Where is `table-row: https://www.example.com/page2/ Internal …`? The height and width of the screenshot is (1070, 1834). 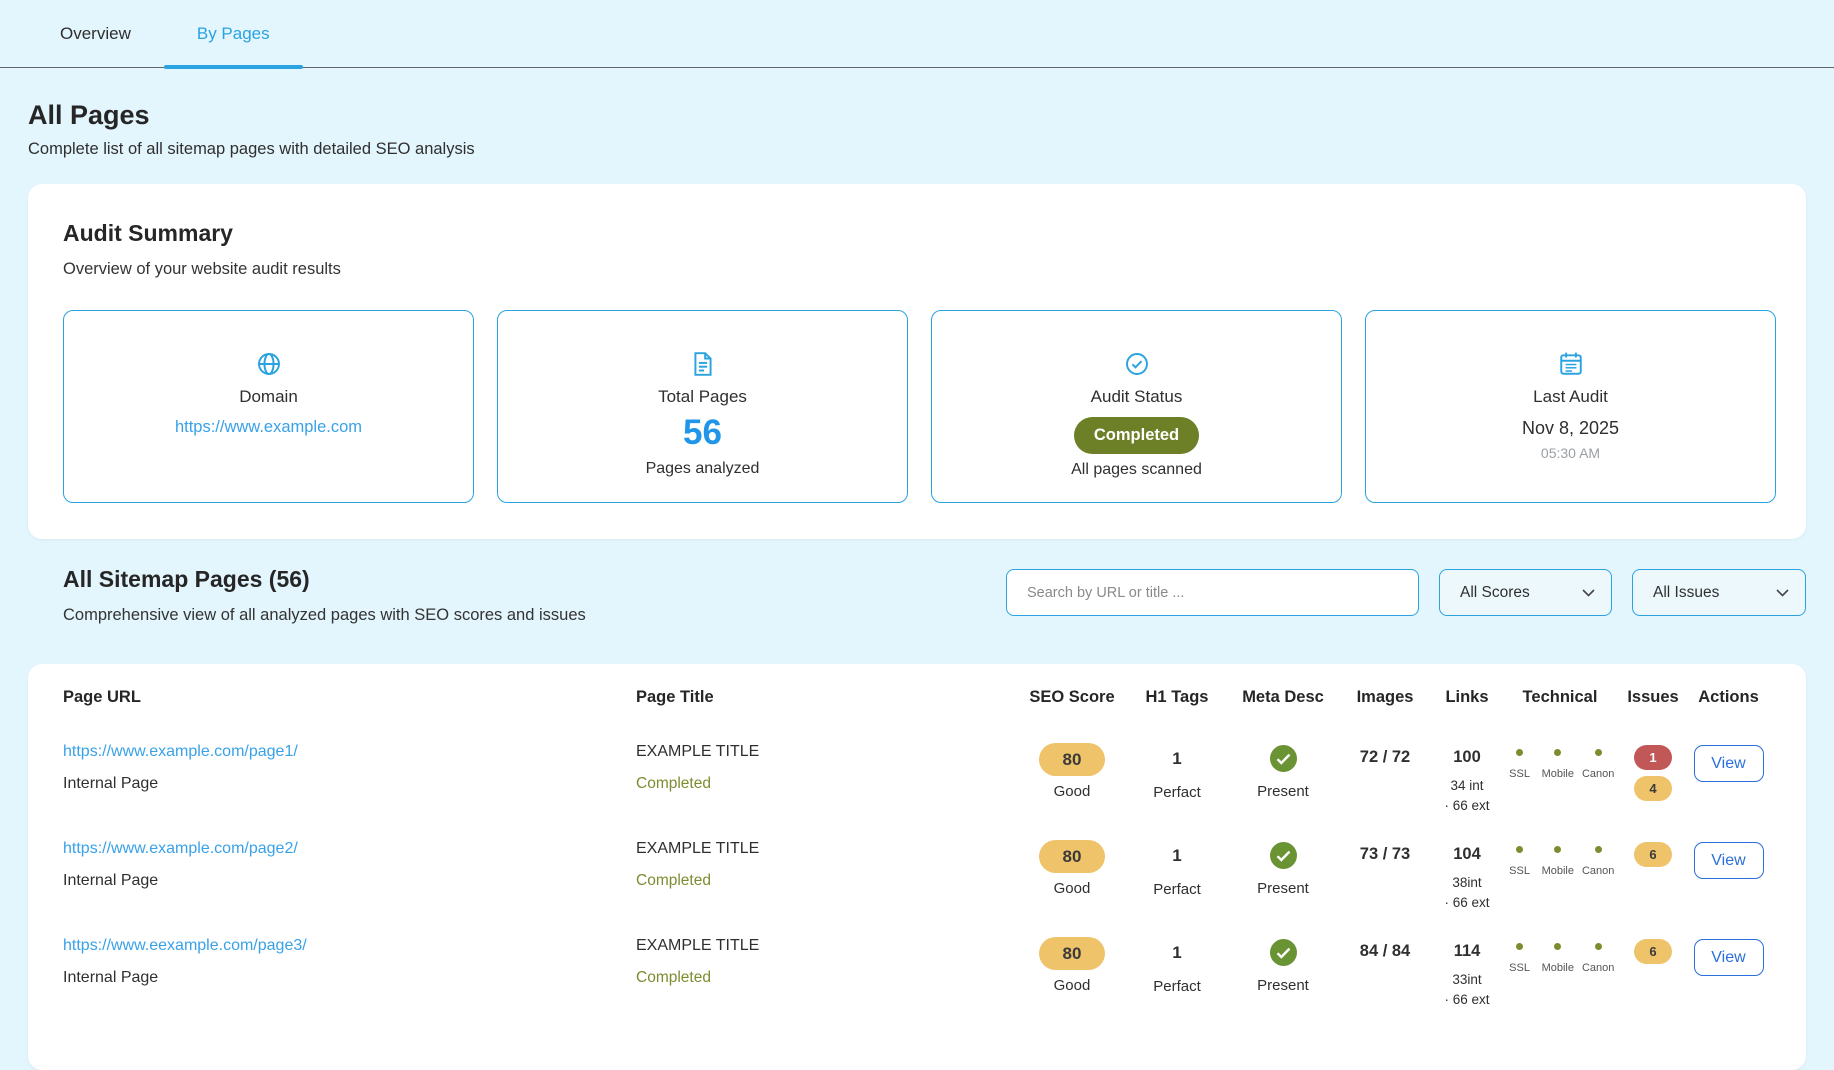
table-row: https://www.example.com/page2/ Internal … is located at coordinates (917, 888).